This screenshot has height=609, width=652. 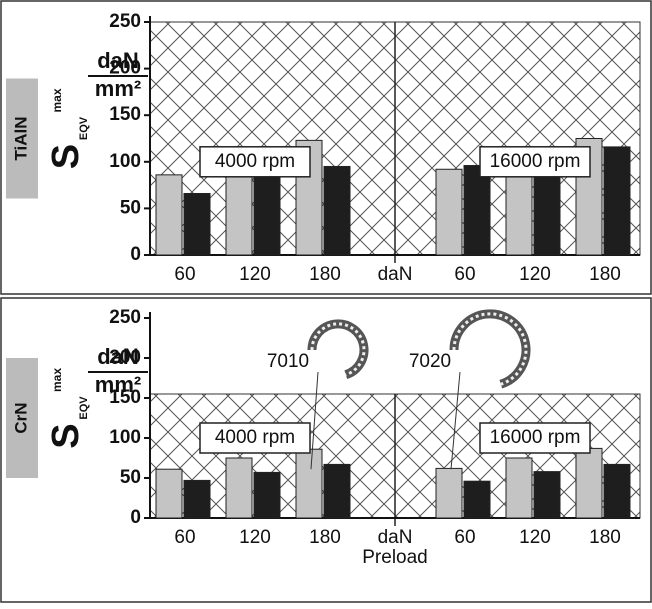 I want to click on panel-label: TiAlN, so click(x=20, y=138).